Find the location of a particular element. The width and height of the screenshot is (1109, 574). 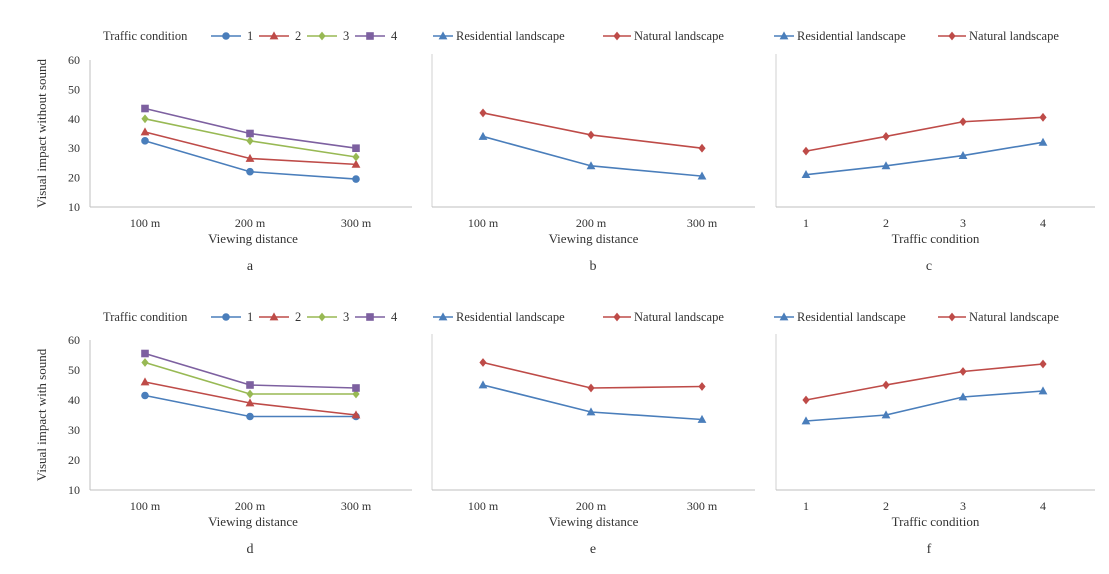

panel-label: d is located at coordinates (250, 549).